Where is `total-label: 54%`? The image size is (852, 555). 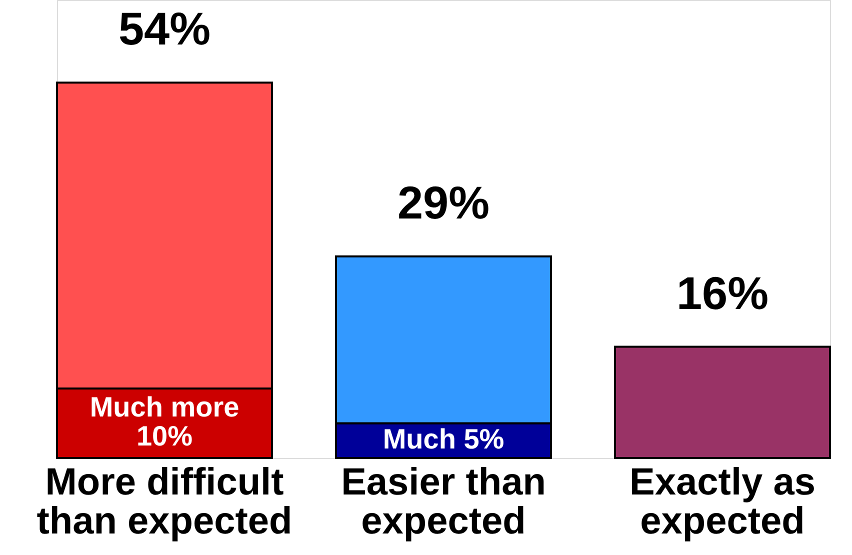
total-label: 54% is located at coordinates (164, 28).